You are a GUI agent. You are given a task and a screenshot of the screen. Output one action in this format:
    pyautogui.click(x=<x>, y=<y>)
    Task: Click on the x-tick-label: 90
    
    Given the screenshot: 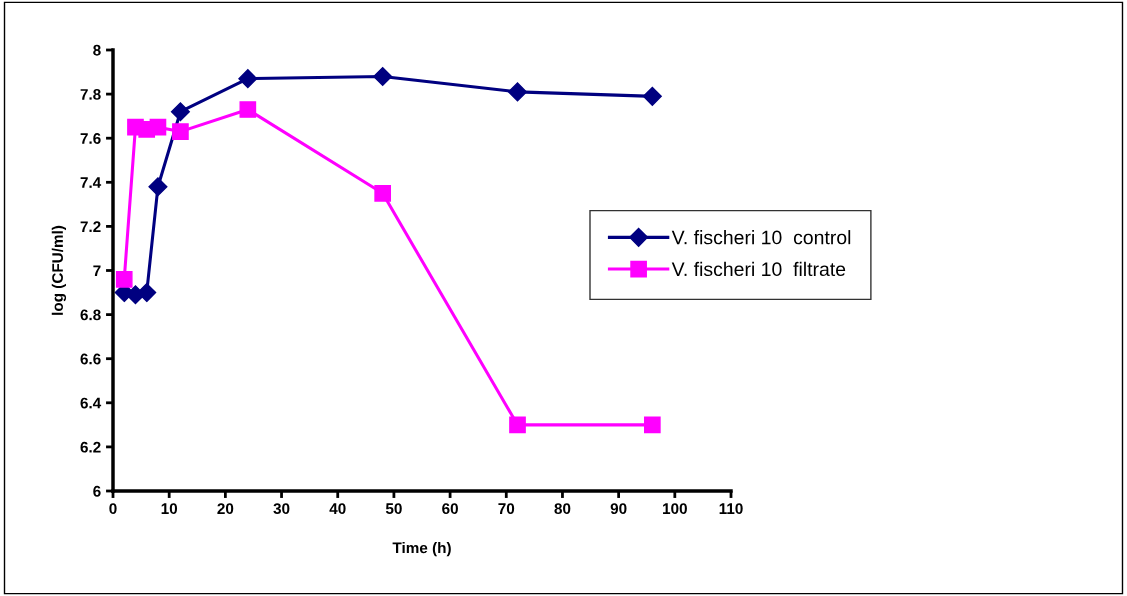 What is the action you would take?
    pyautogui.click(x=618, y=509)
    